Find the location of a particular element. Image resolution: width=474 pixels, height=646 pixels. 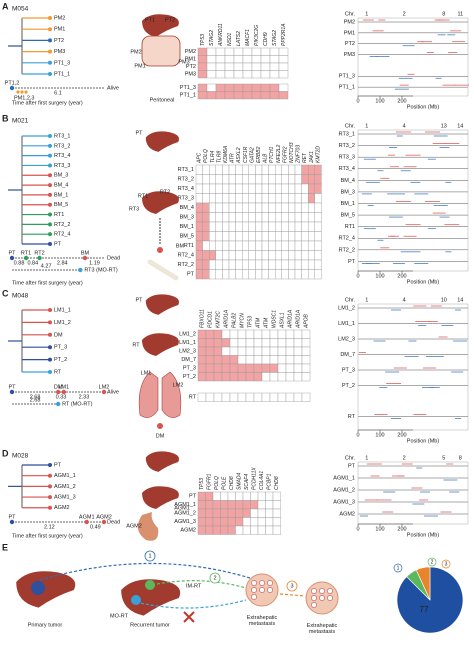

cnv-sample-label: RT2_4 is located at coordinates (347, 239).